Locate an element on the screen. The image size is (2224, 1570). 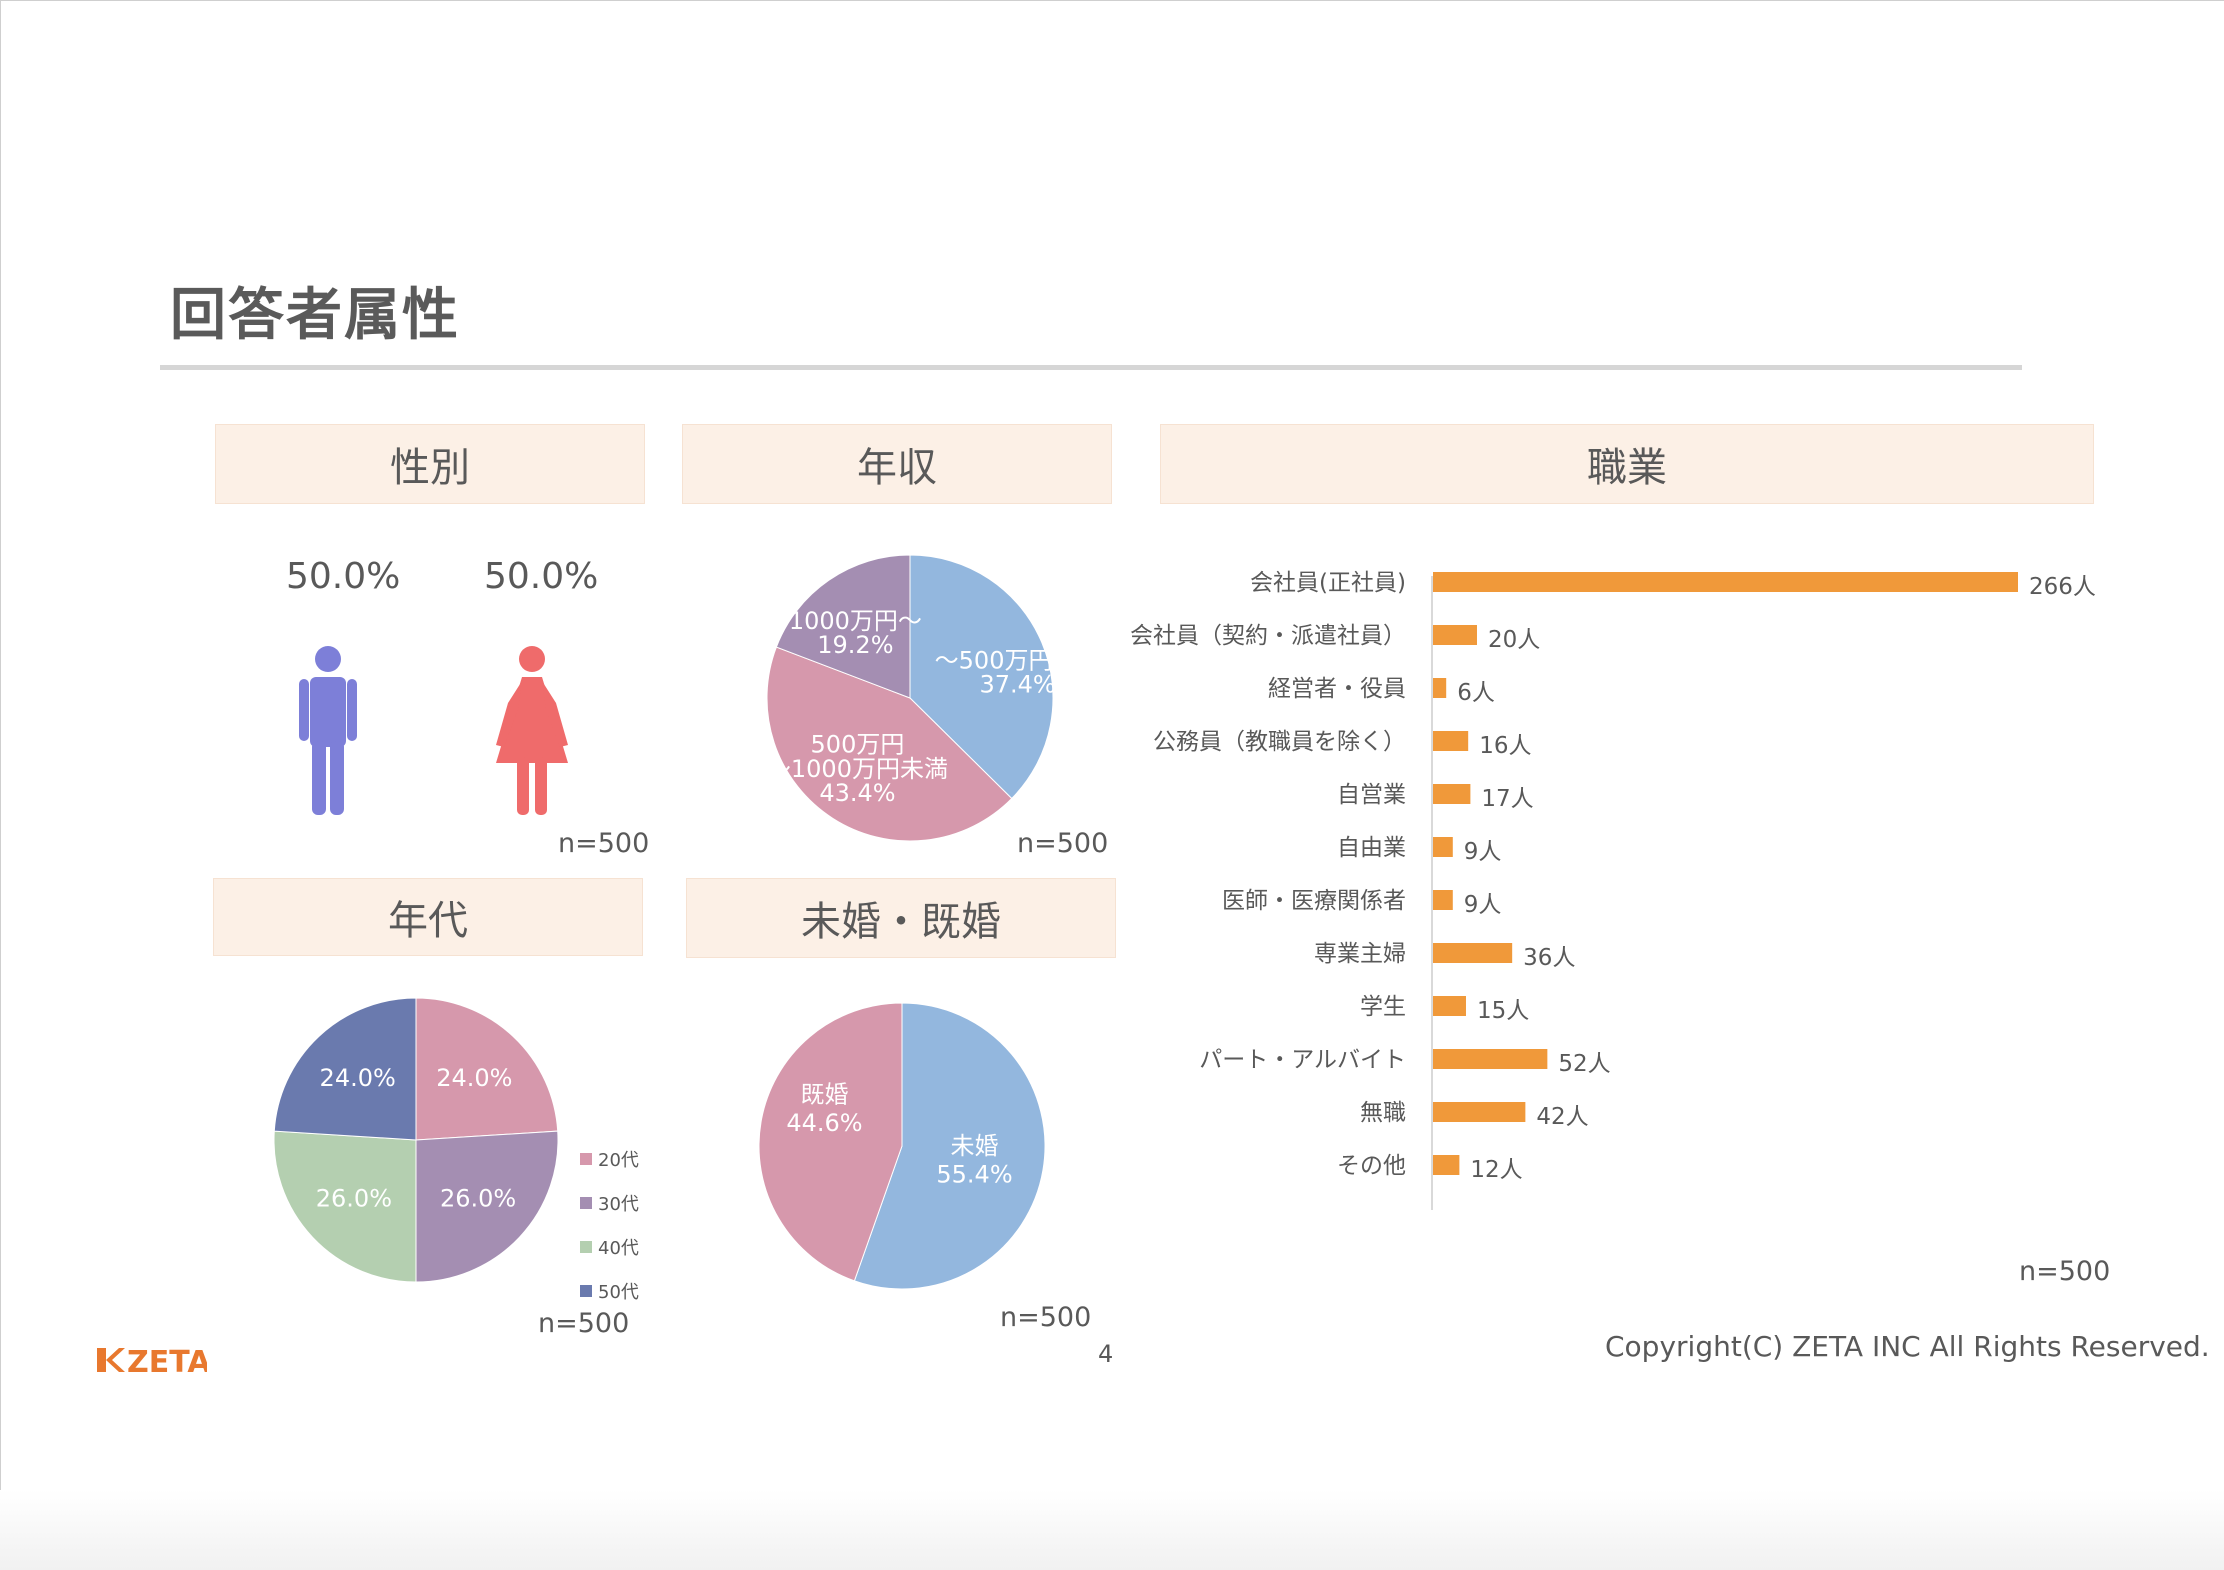
occupation-category-8: 学生 is located at coordinates (1383, 1007).